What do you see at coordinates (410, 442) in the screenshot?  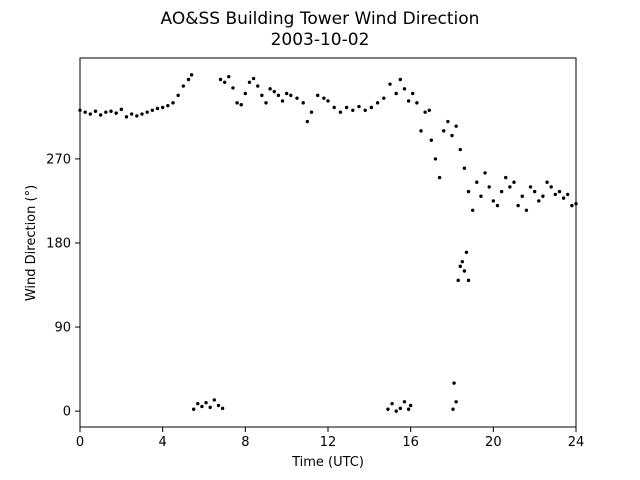 I see `x-tick-label: 16` at bounding box center [410, 442].